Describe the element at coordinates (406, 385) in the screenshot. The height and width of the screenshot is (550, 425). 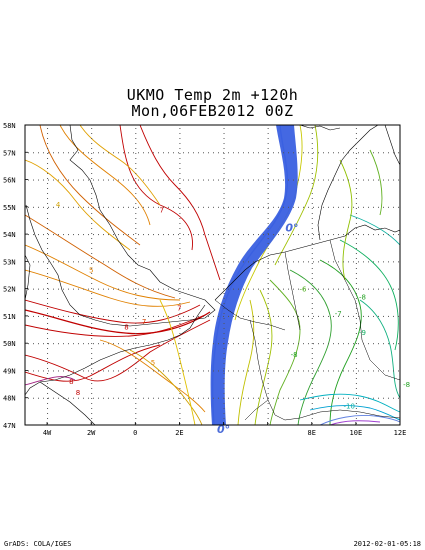
I see `contour-label: -8` at that location.